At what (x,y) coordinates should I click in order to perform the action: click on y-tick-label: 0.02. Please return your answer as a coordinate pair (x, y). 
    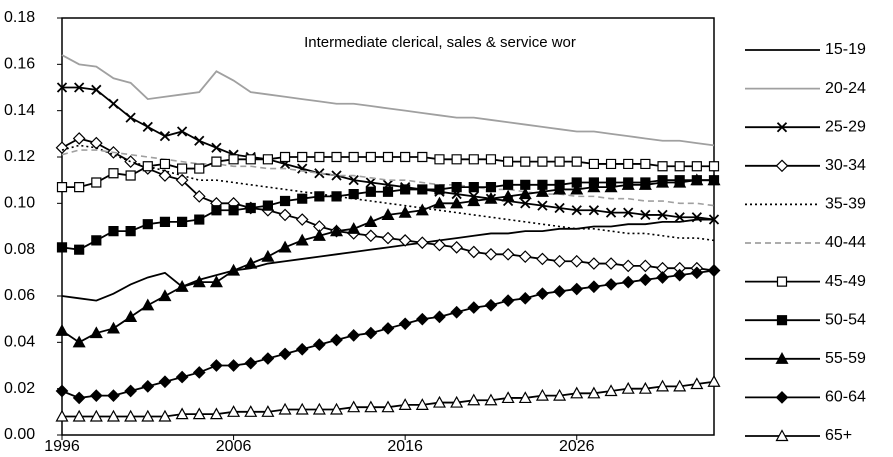
    Looking at the image, I should click on (19, 388).